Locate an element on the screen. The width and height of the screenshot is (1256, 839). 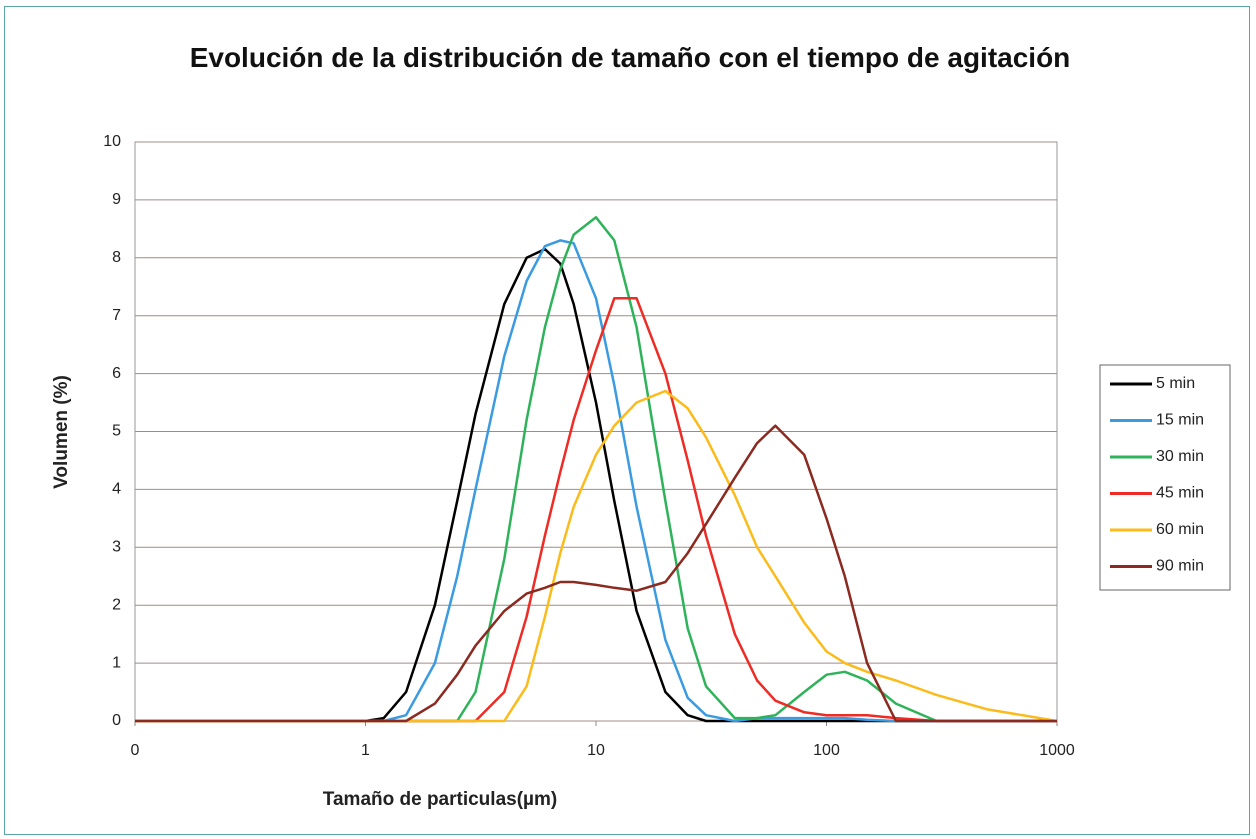
legend-label: 15 min is located at coordinates (1180, 420).